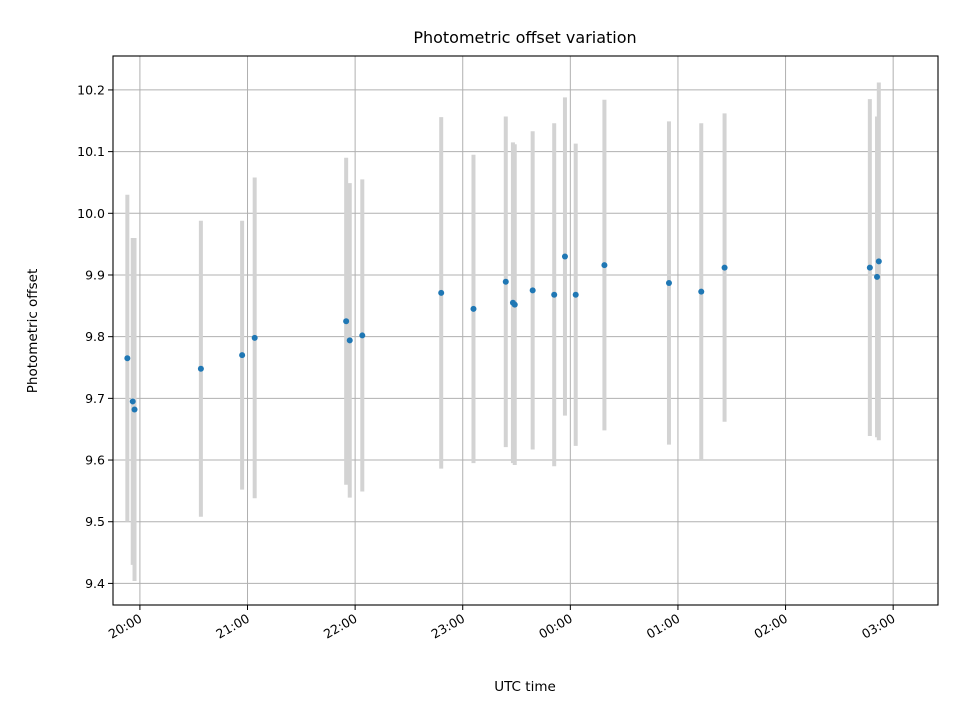 This screenshot has width=960, height=725. What do you see at coordinates (340, 626) in the screenshot?
I see `x-tick-label: 22:00` at bounding box center [340, 626].